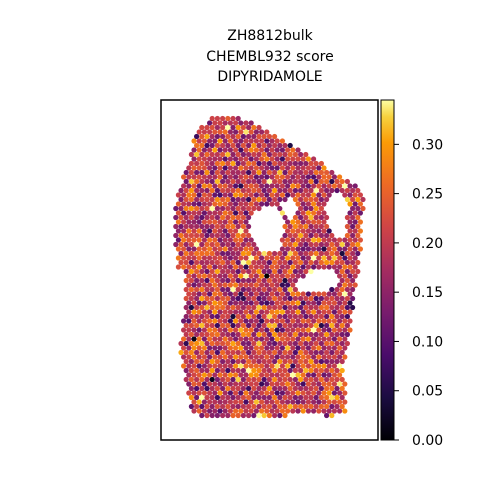 The height and width of the screenshot is (480, 480). I want to click on colorbar-tick-label: 0.15, so click(427, 293).